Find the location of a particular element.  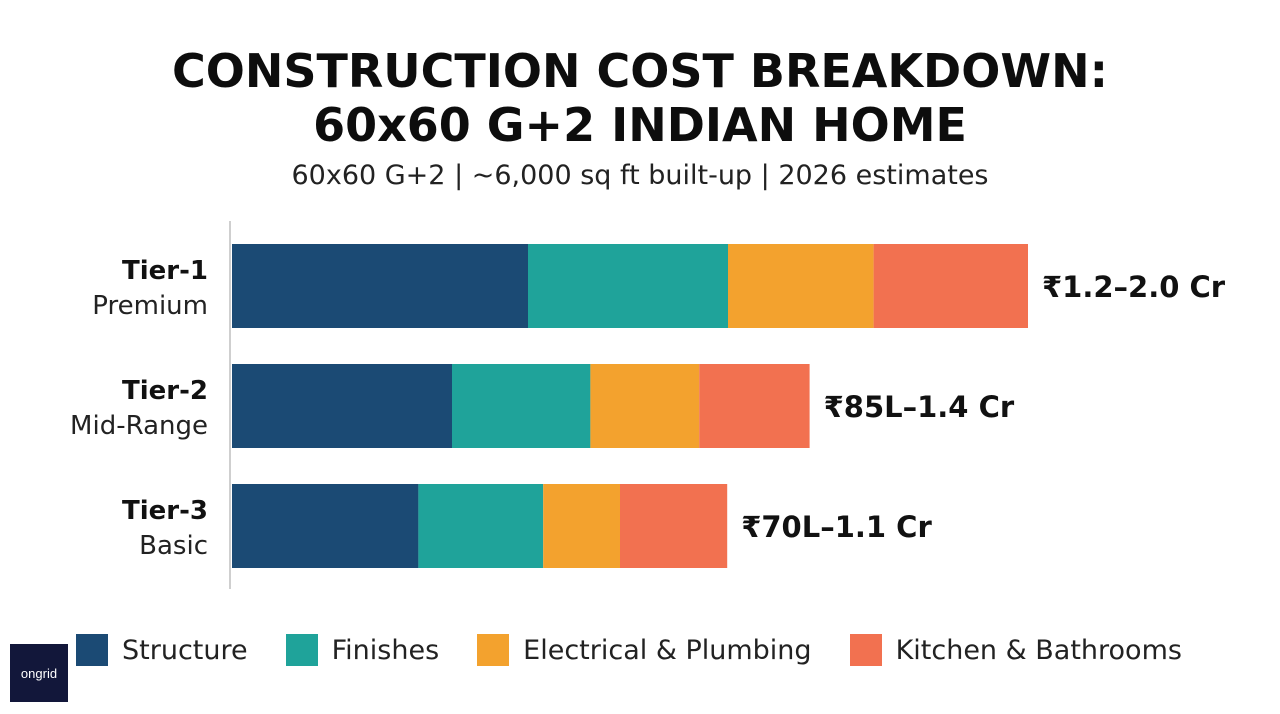

logo-text: ongrid is located at coordinates (39, 673).